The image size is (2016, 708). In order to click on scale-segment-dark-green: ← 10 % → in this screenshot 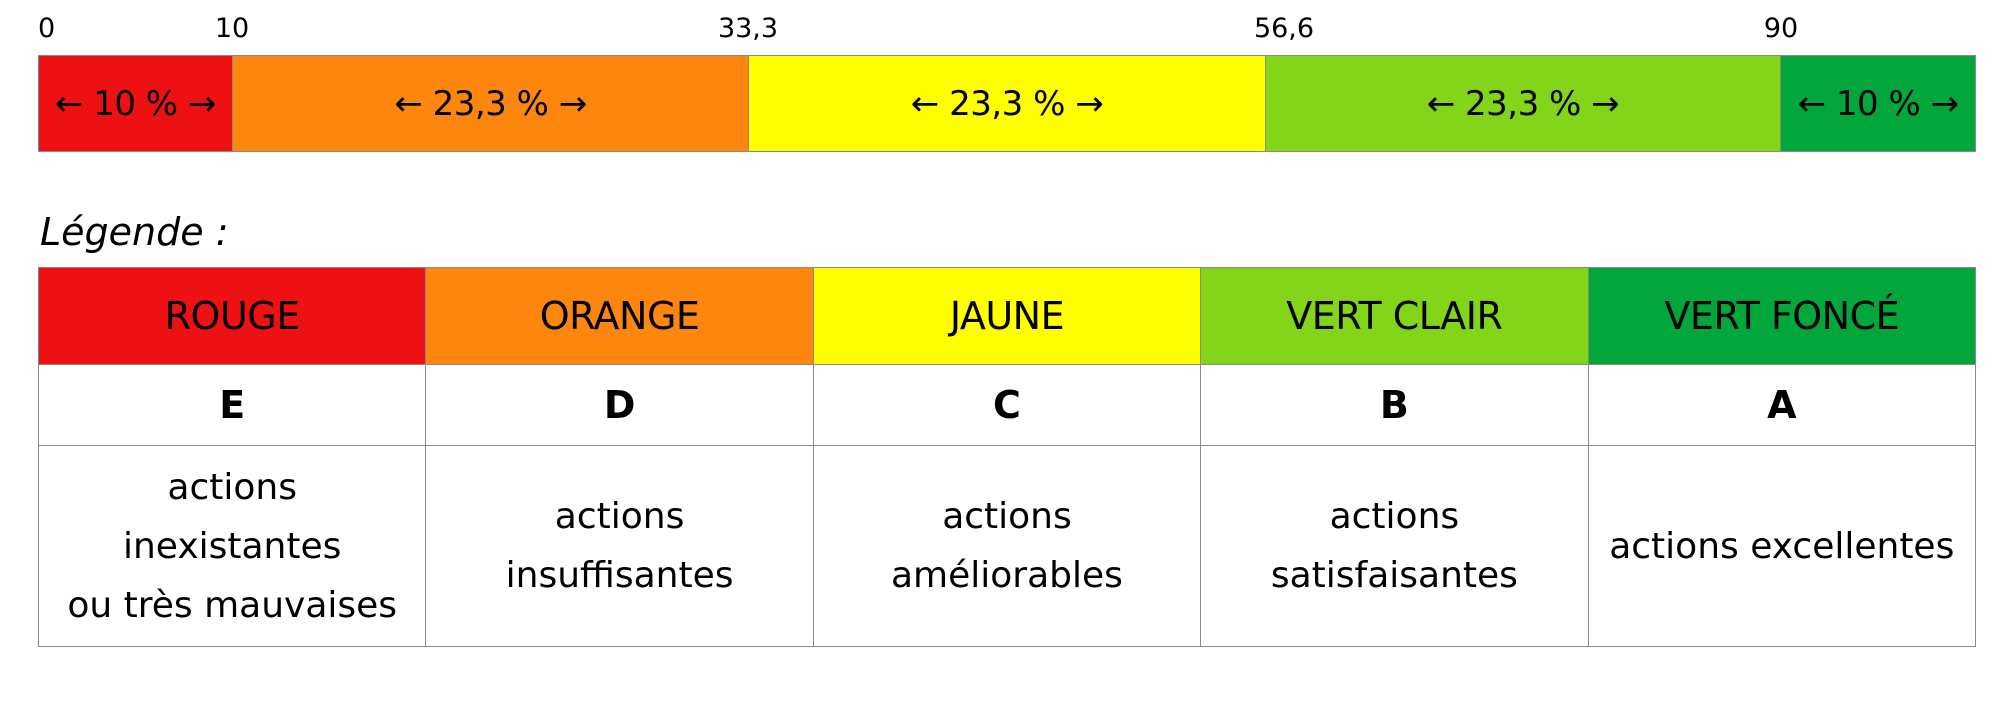, I will do `click(1878, 103)`.